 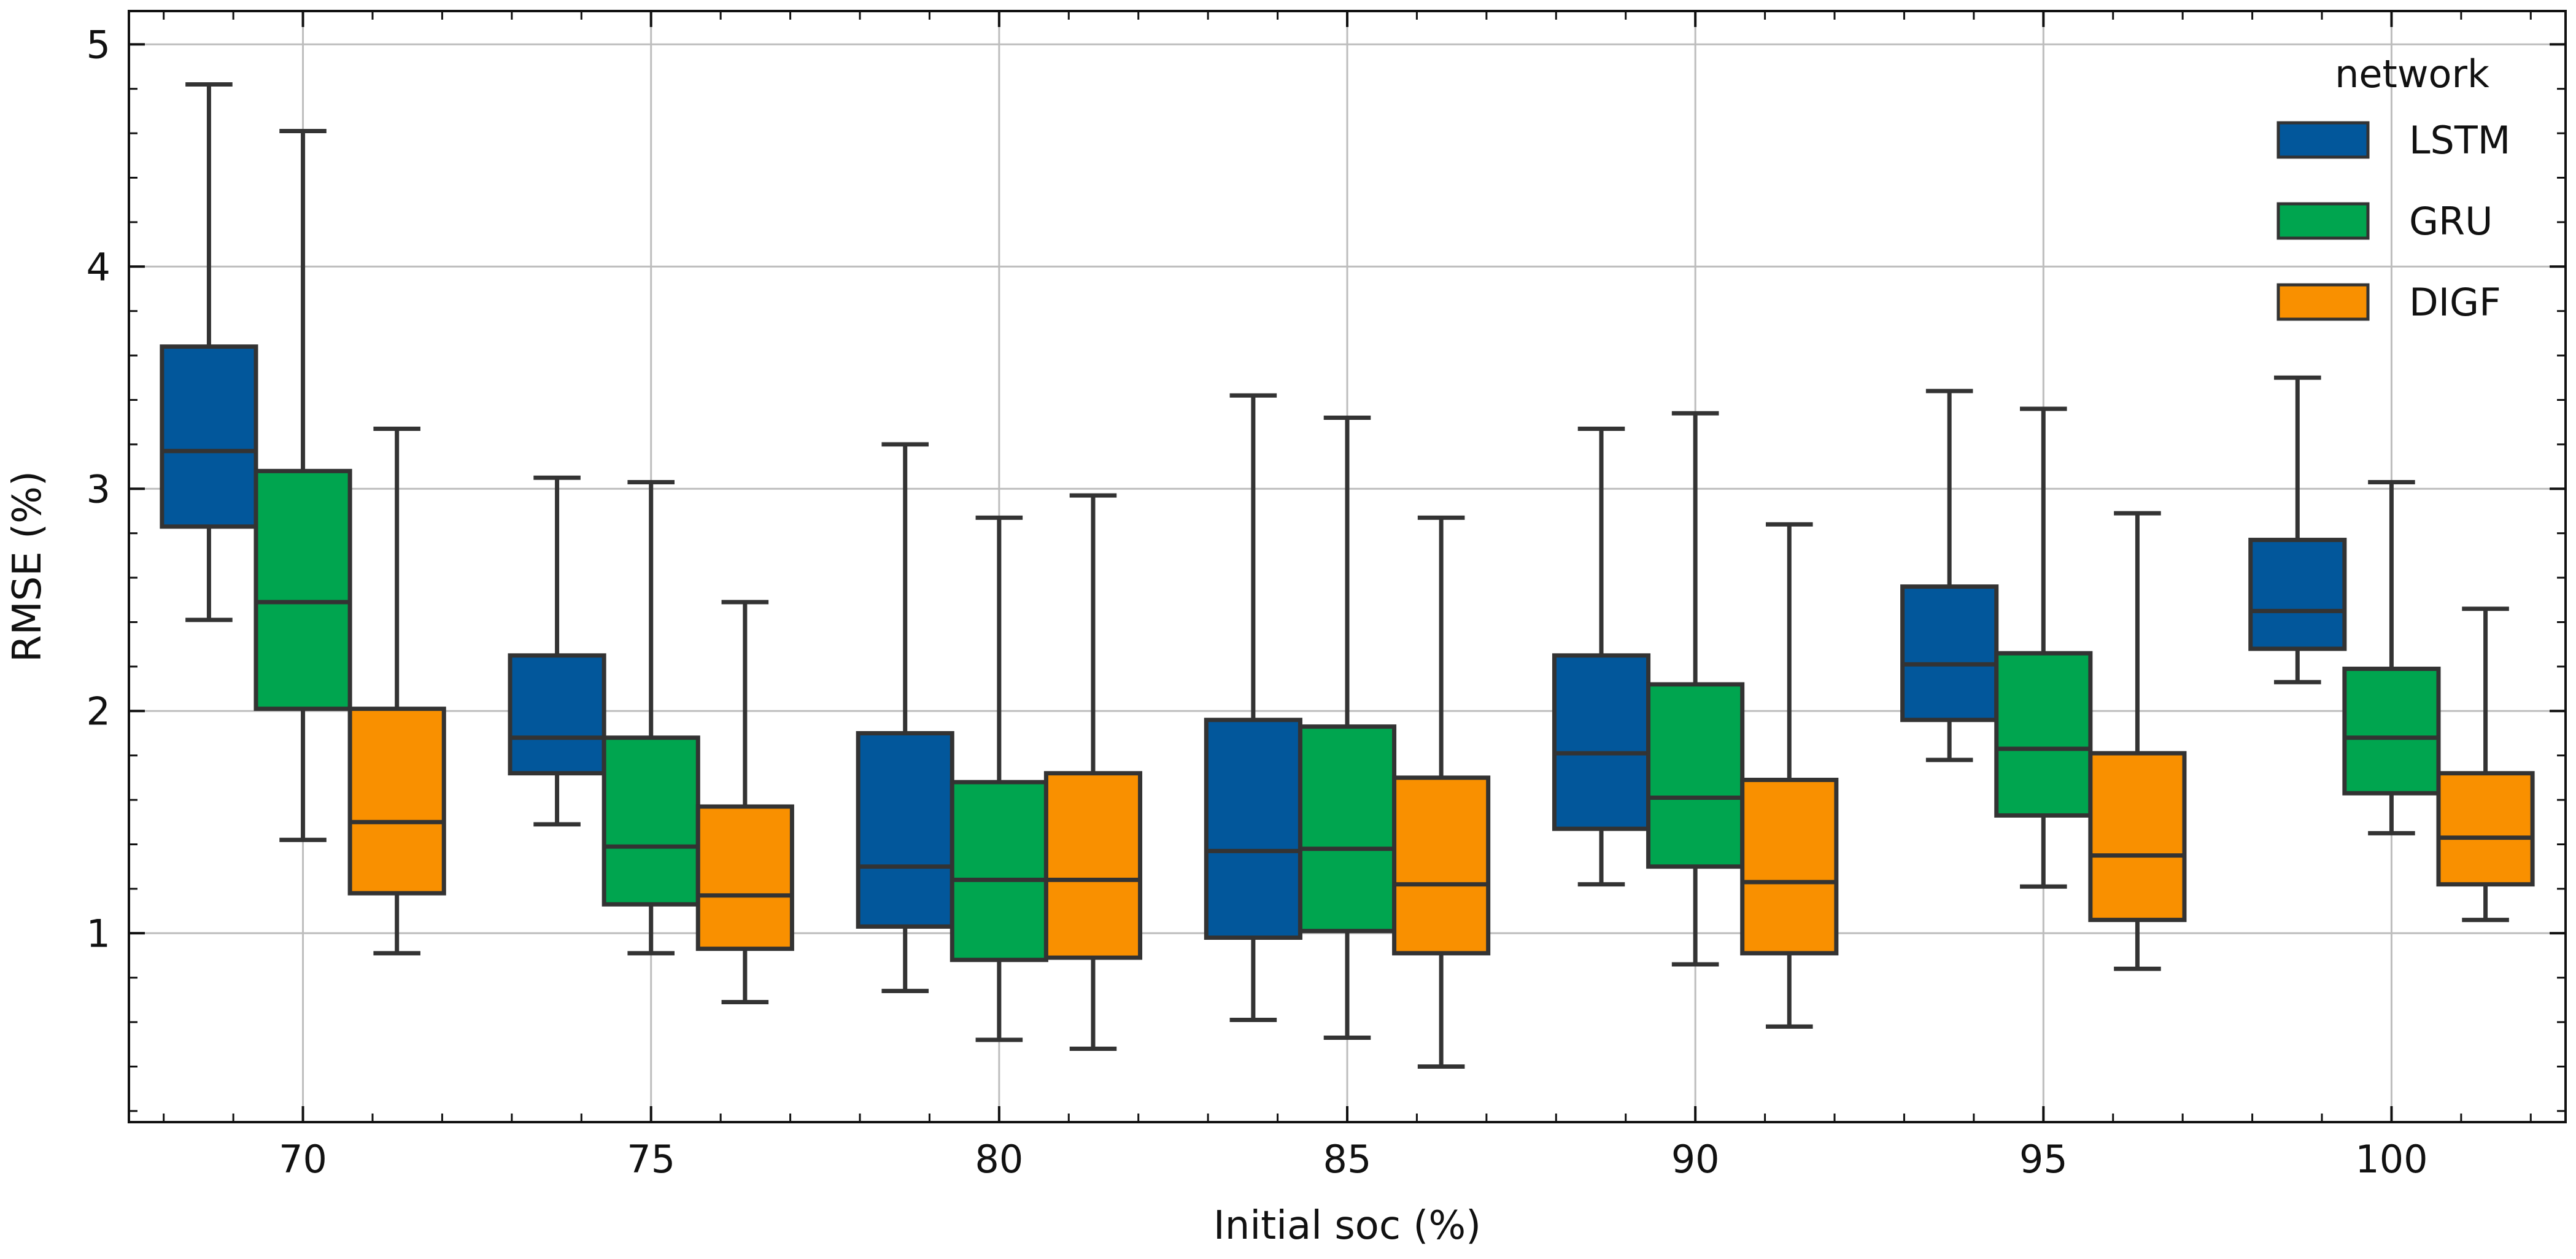 What do you see at coordinates (2455, 302) in the screenshot?
I see `legend-label-digf: DIGF` at bounding box center [2455, 302].